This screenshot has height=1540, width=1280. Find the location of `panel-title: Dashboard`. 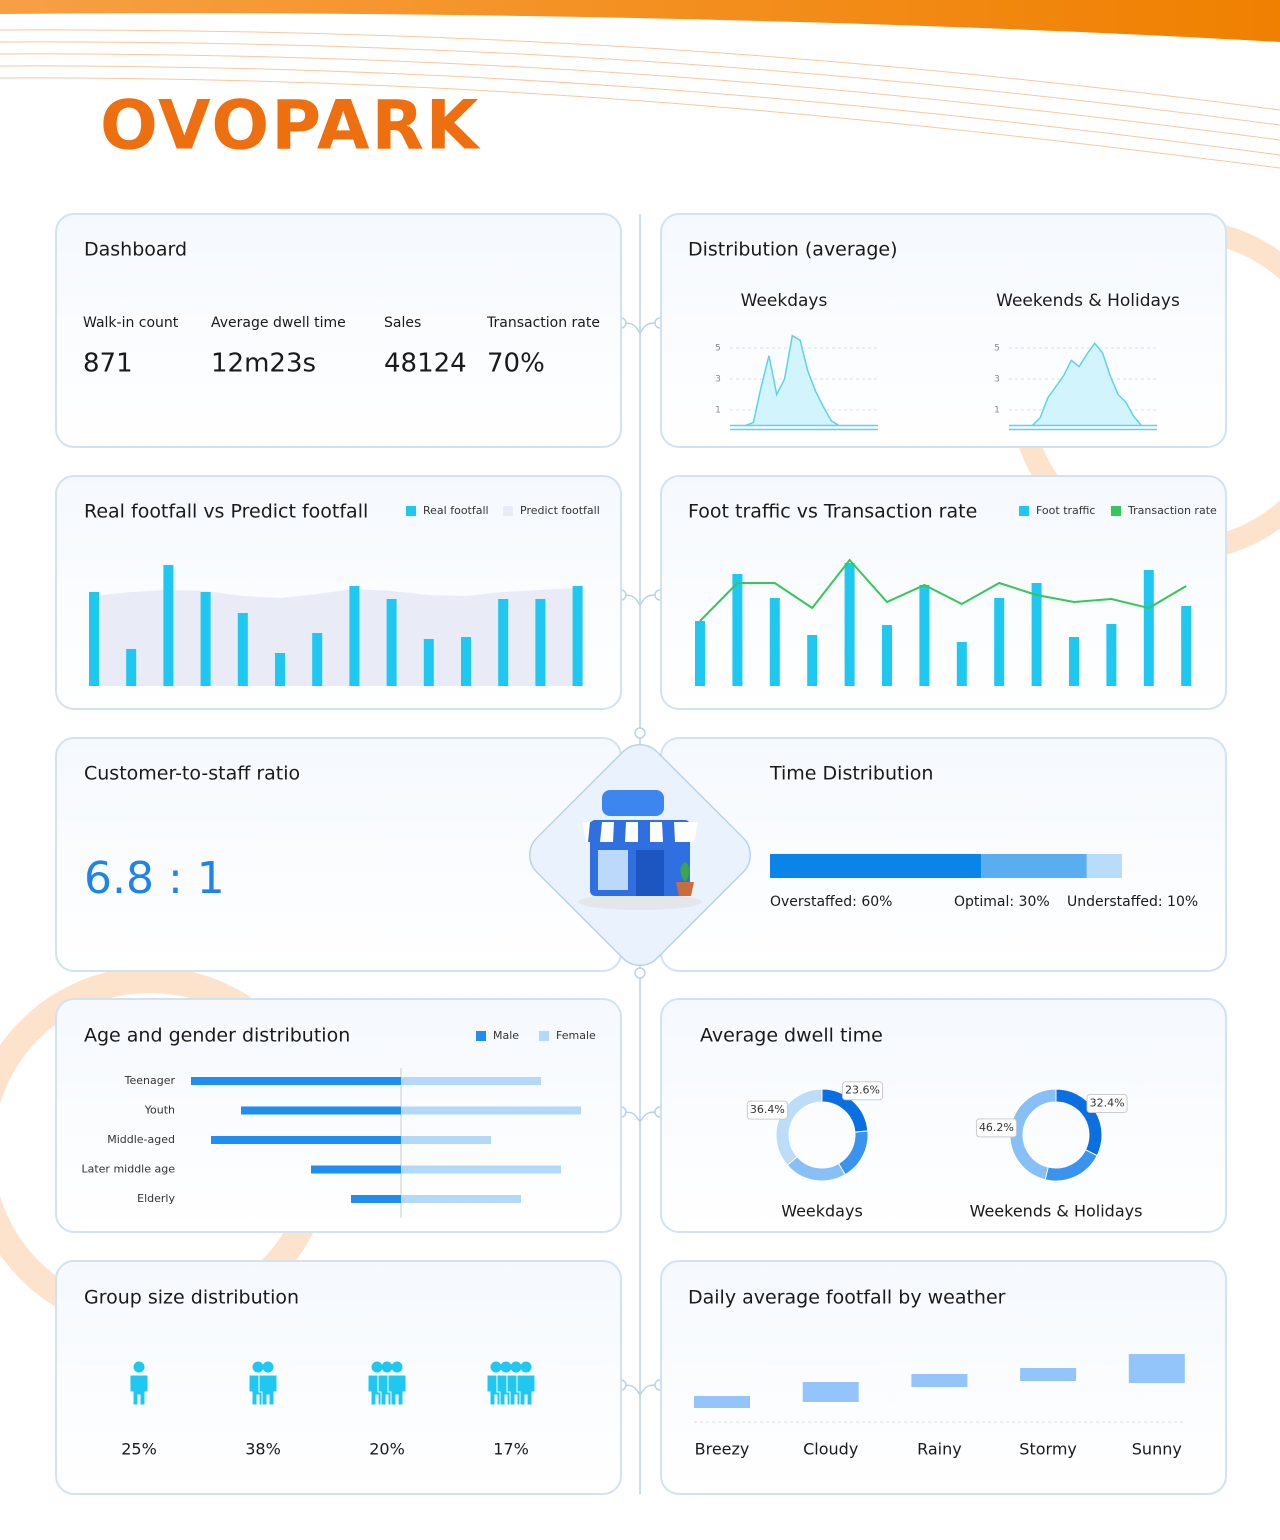

panel-title: Dashboard is located at coordinates (135, 250).